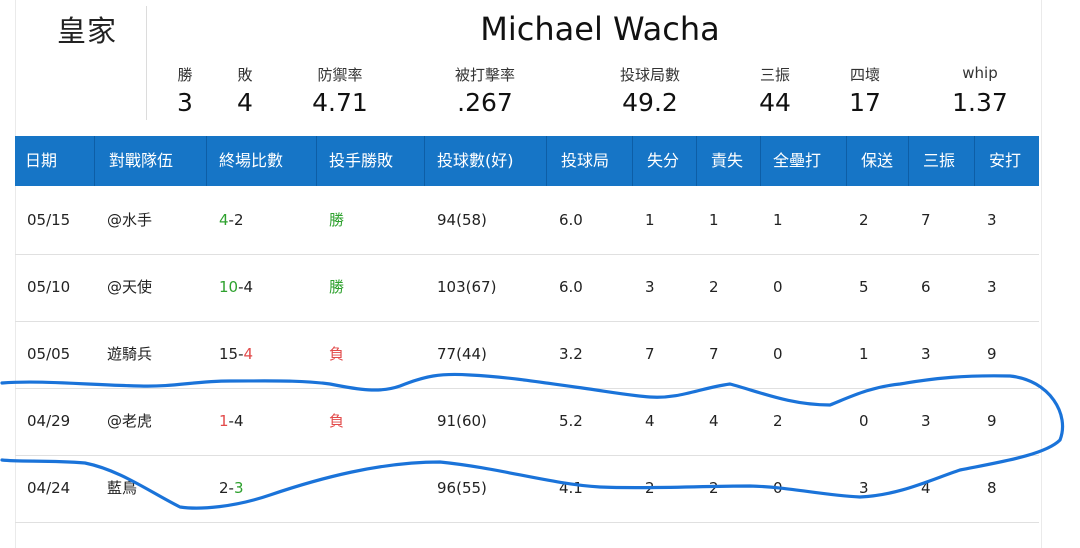 This screenshot has height=548, width=1080. What do you see at coordinates (571, 354) in the screenshot?
I see `cell-ip: 3.2` at bounding box center [571, 354].